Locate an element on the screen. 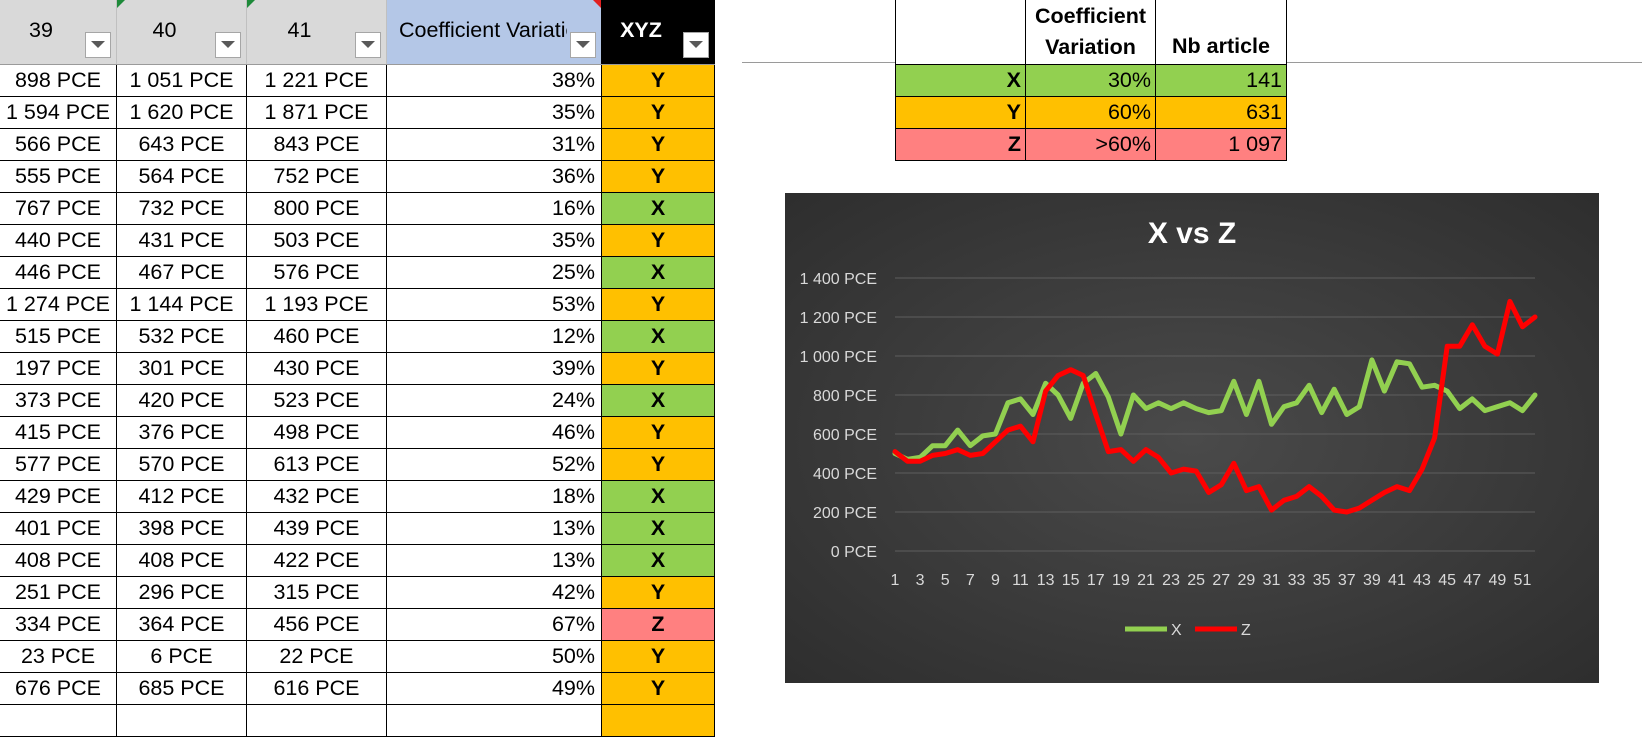  week-41-cell: 616 PCE is located at coordinates (316, 688).